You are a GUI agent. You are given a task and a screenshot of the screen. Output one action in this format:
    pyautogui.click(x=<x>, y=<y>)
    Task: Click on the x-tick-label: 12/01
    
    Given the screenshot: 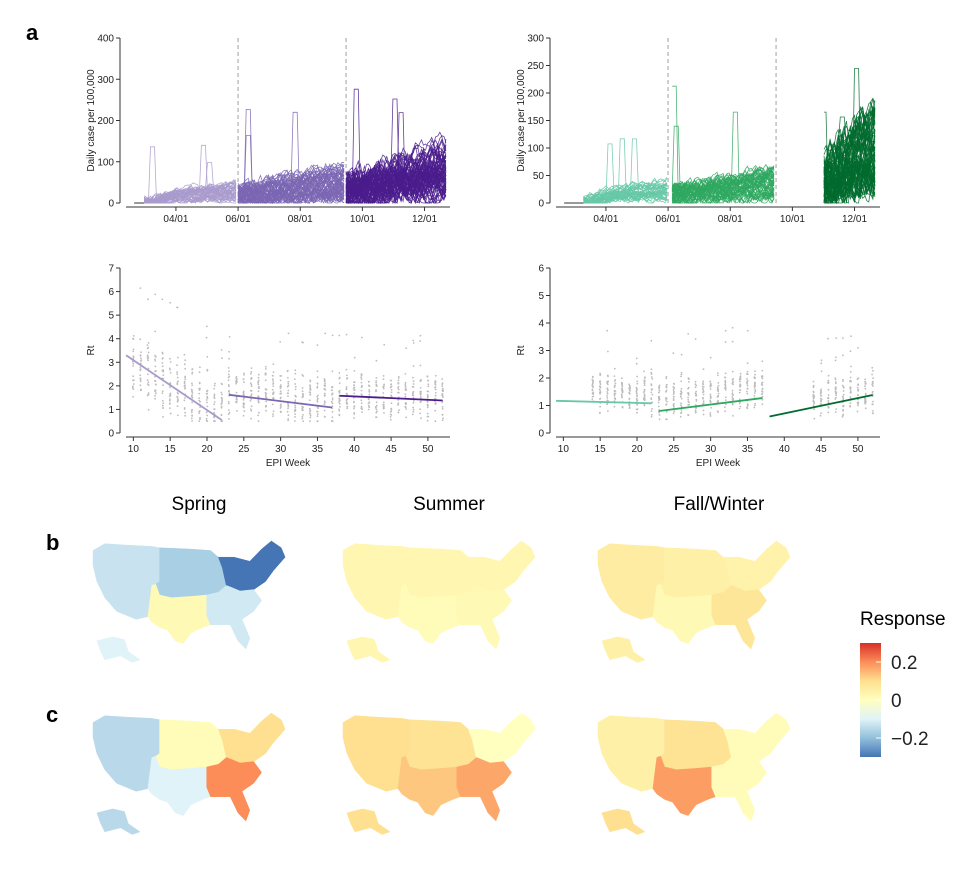 What is the action you would take?
    pyautogui.click(x=854, y=219)
    